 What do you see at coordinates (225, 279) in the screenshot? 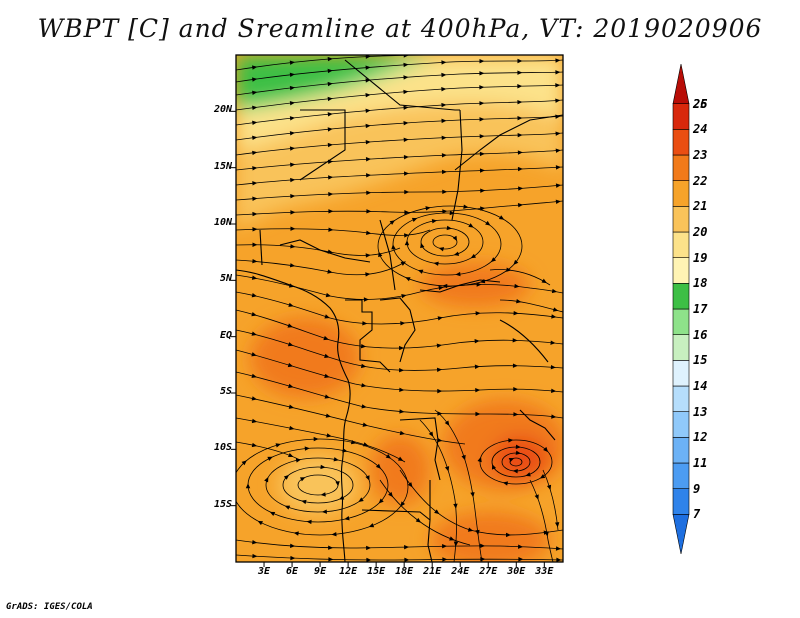
I see `lat-label: 5N` at bounding box center [225, 279].